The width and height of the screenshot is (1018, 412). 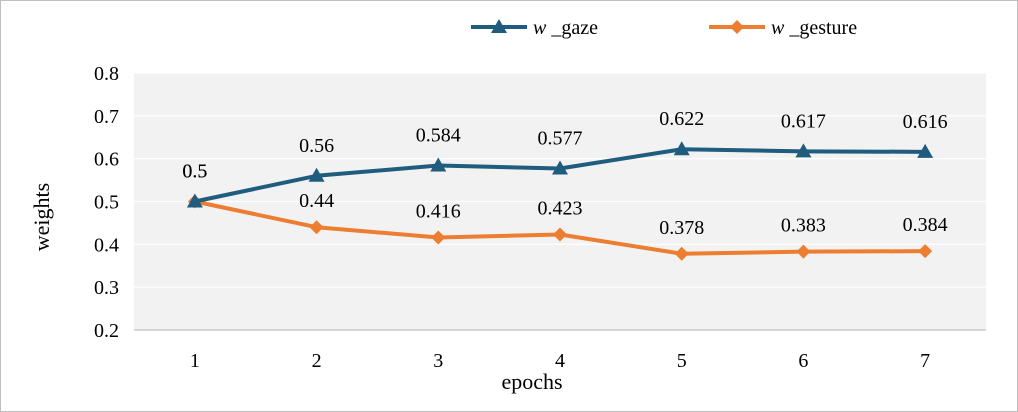 I want to click on data-label: 0.383, so click(x=803, y=226).